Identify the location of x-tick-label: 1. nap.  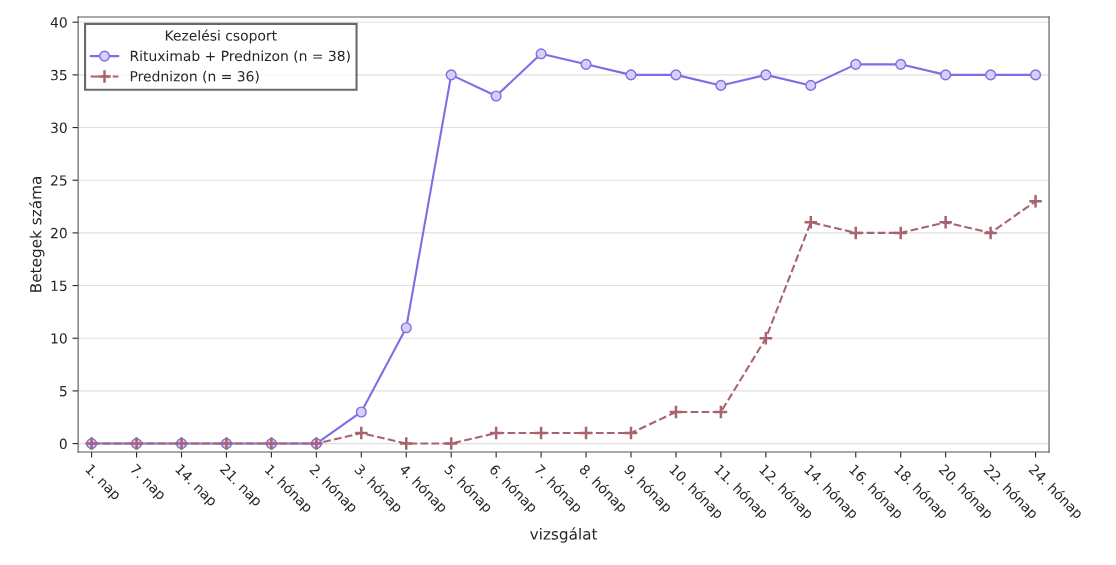
(102, 483).